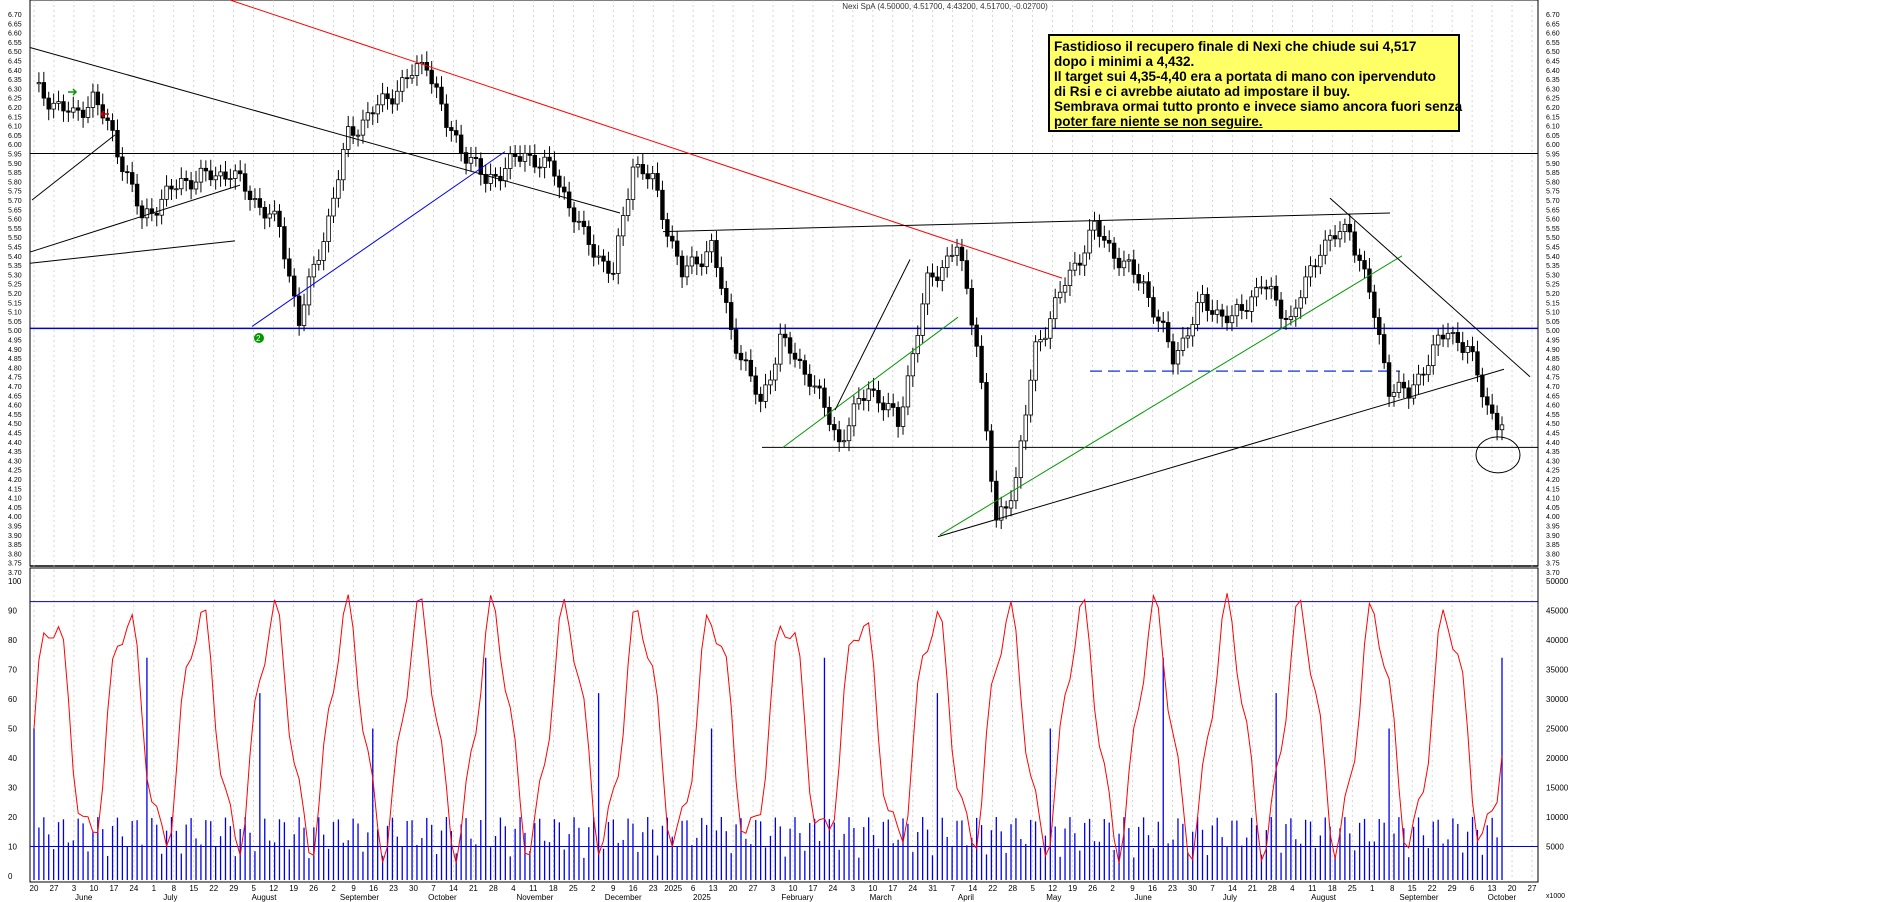 Image resolution: width=1890 pixels, height=902 pixels. Describe the element at coordinates (253, 888) in the screenshot. I see `x-tick-label: 5` at that location.